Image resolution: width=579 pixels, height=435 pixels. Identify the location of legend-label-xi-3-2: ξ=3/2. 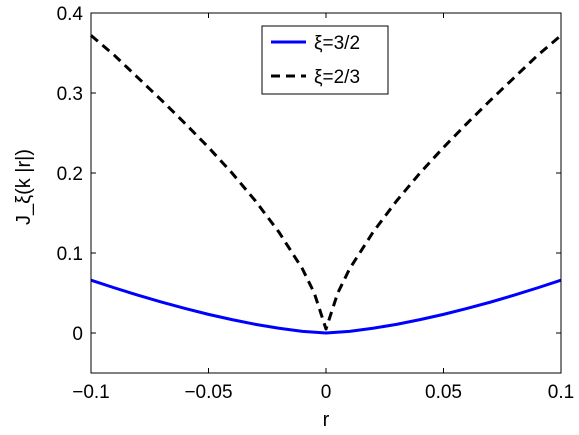
(337, 43).